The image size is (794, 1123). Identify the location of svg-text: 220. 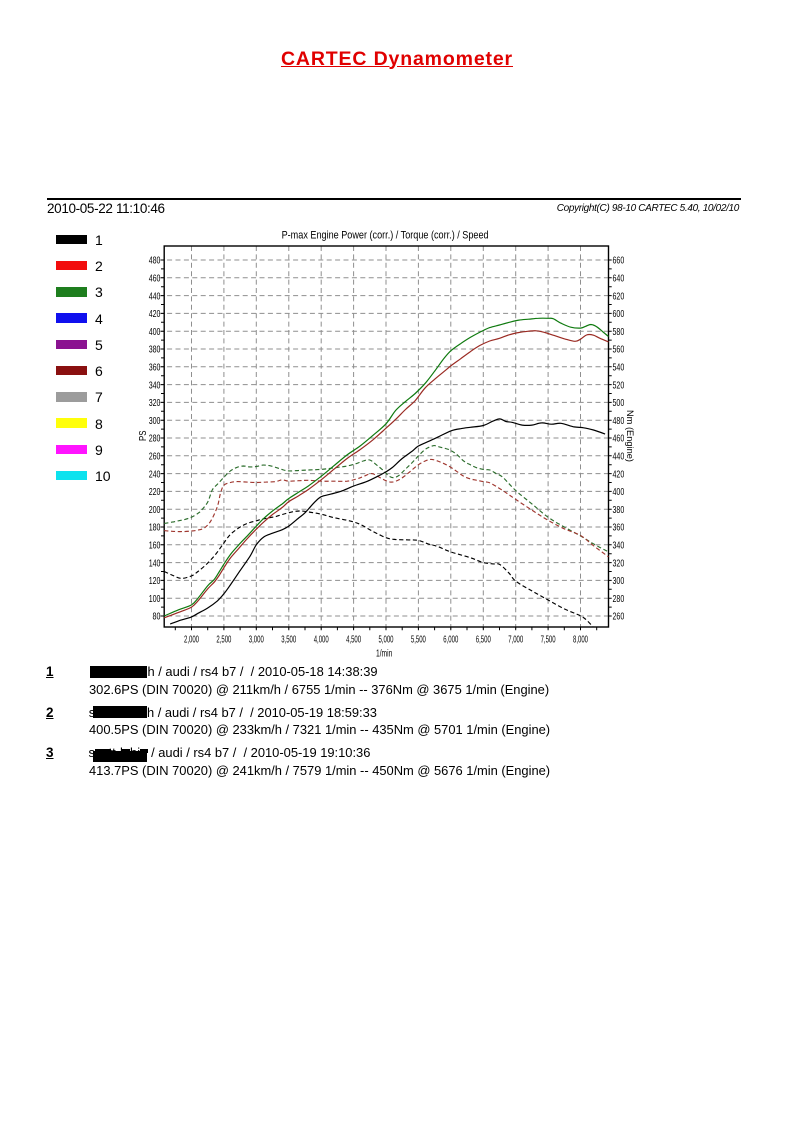
(155, 492).